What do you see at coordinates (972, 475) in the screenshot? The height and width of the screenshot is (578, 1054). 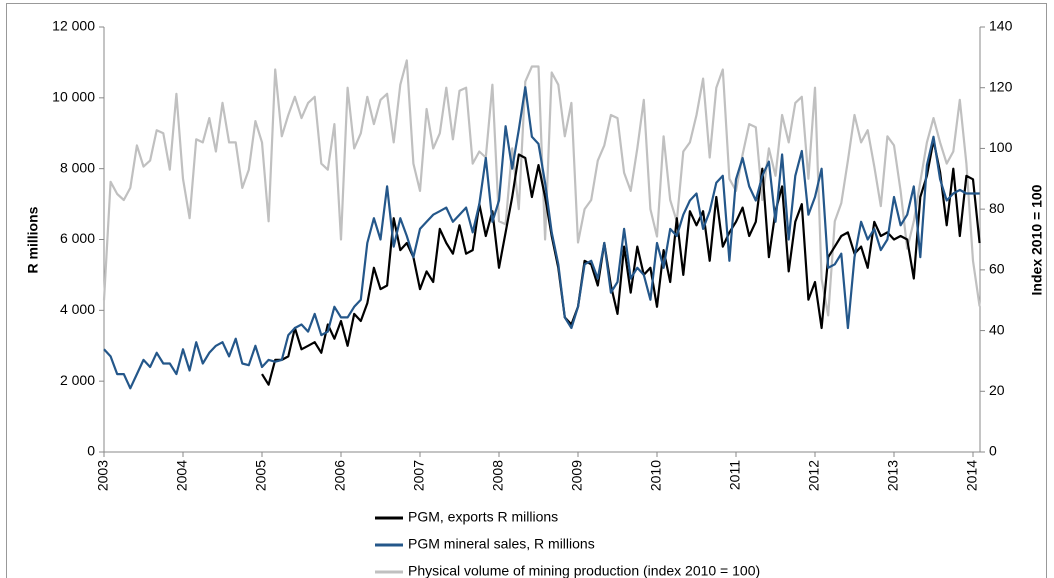 I see `x-tick-label: 2014` at bounding box center [972, 475].